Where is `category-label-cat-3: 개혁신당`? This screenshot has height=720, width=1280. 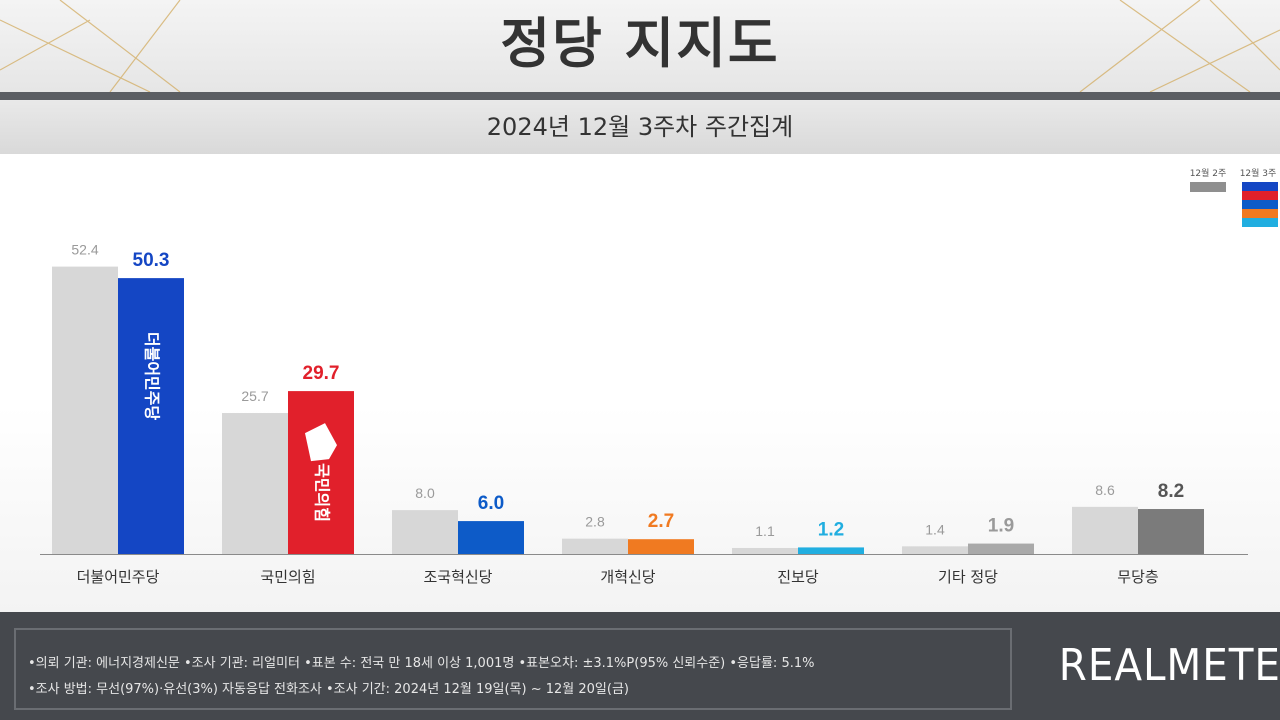
category-label-cat-3: 개혁신당 is located at coordinates (627, 577).